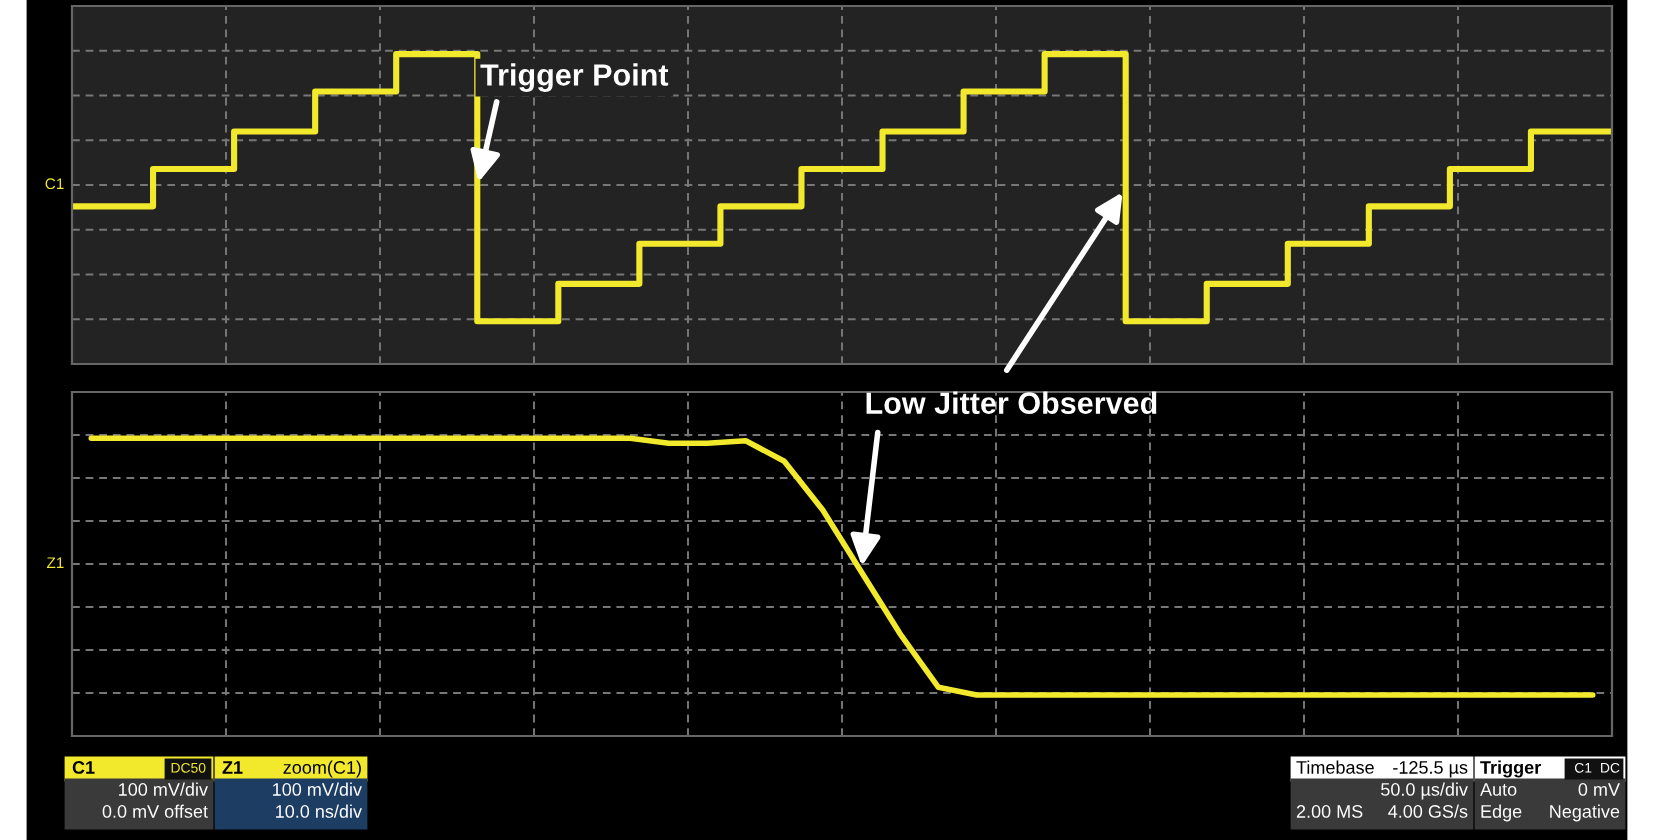 The image size is (1680, 840). I want to click on text: 2.00 MS, so click(1329, 811).